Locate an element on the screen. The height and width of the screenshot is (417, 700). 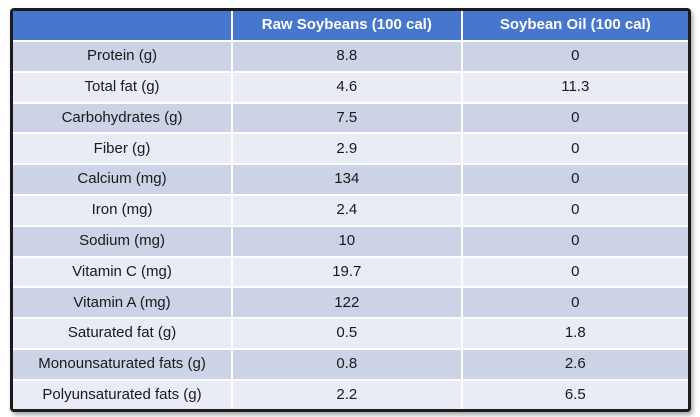
table-row: Iron (mg) 2.4 0 is located at coordinates (350, 211).